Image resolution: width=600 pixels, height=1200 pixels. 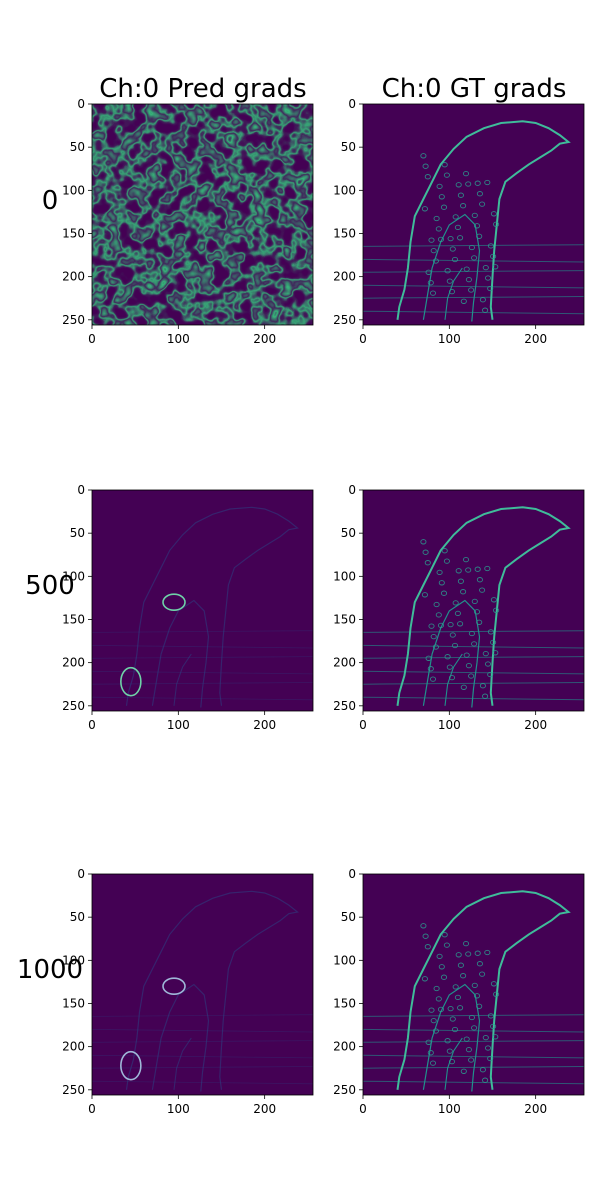 I want to click on noise-texture, so click(x=202, y=214).